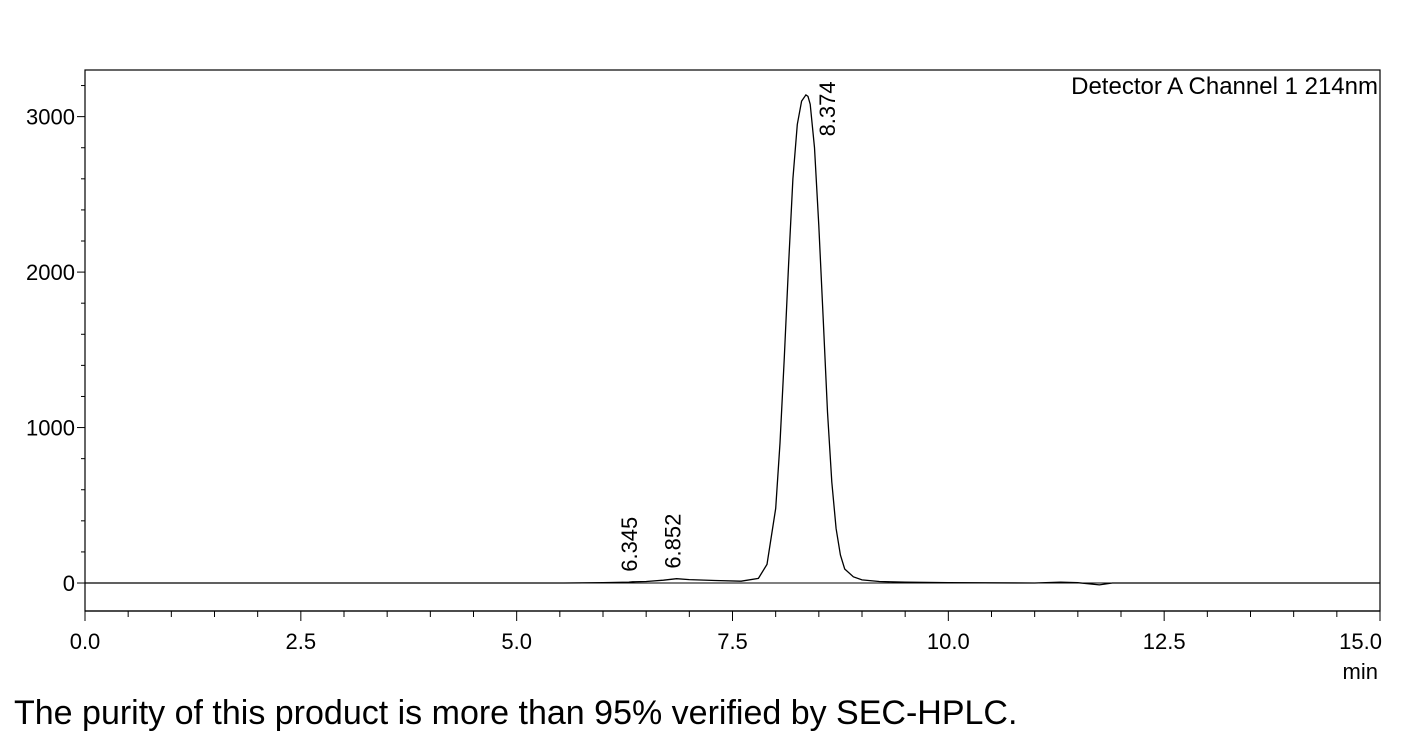  Describe the element at coordinates (85, 641) in the screenshot. I see `x-tick-label: 0.0` at that location.